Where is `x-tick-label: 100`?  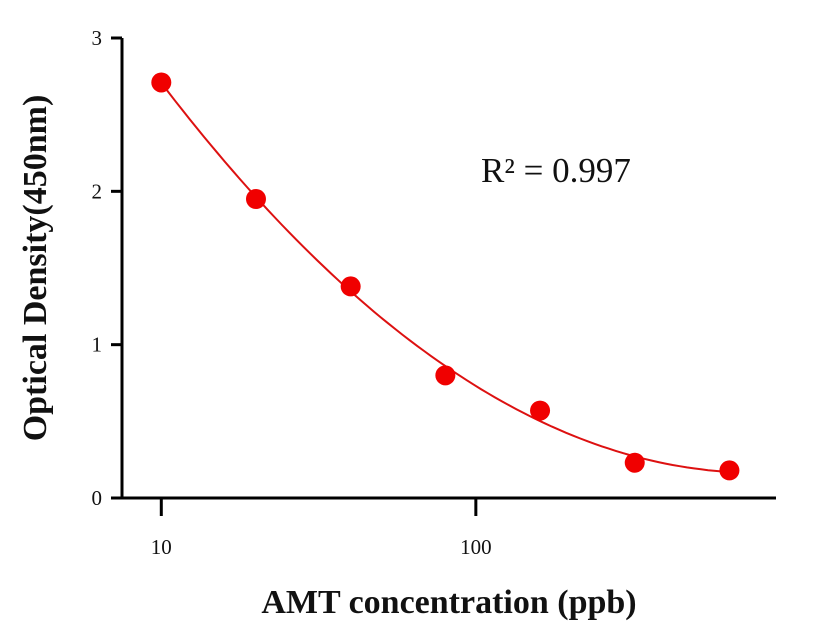
x-tick-label: 100 is located at coordinates (476, 547).